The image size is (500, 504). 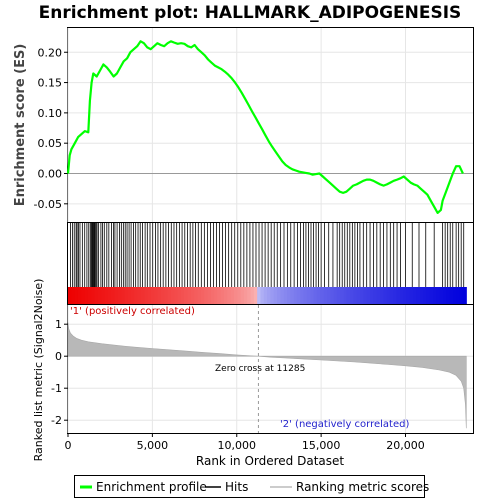 I want to click on ranking-y-tick-label: -2, so click(x=56, y=420).